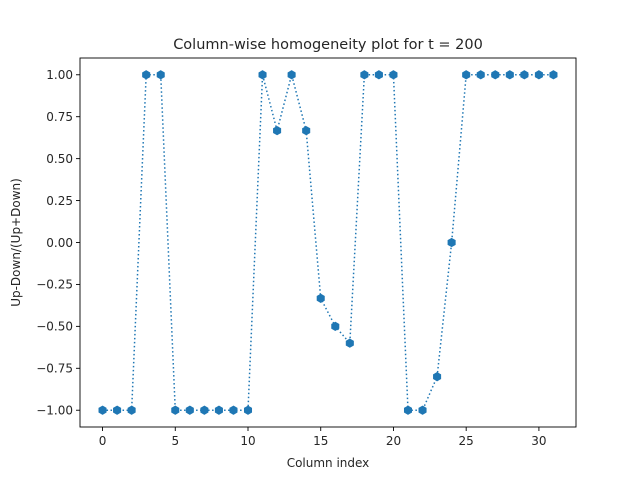 This screenshot has width=640, height=480. What do you see at coordinates (59, 201) in the screenshot?
I see `y-tick-label: 0.25` at bounding box center [59, 201].